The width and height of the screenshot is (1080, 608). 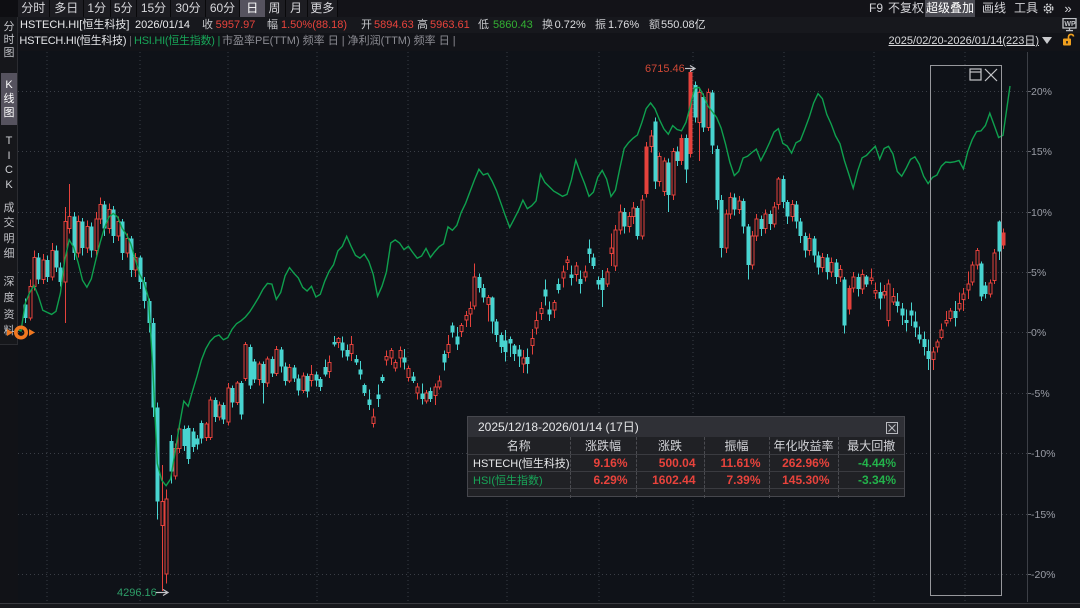 What do you see at coordinates (1038, 273) in the screenshot?
I see `svg-text: 5%` at bounding box center [1038, 273].